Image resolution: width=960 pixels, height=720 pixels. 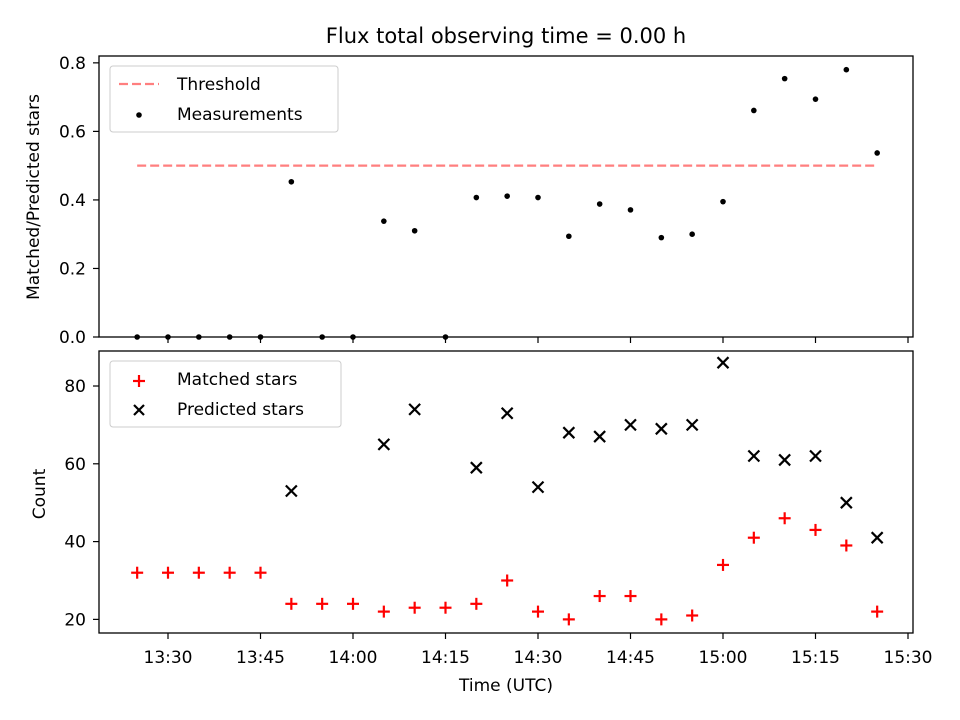 What do you see at coordinates (260, 658) in the screenshot?
I see `bottom-xtick-label: 13:45` at bounding box center [260, 658].